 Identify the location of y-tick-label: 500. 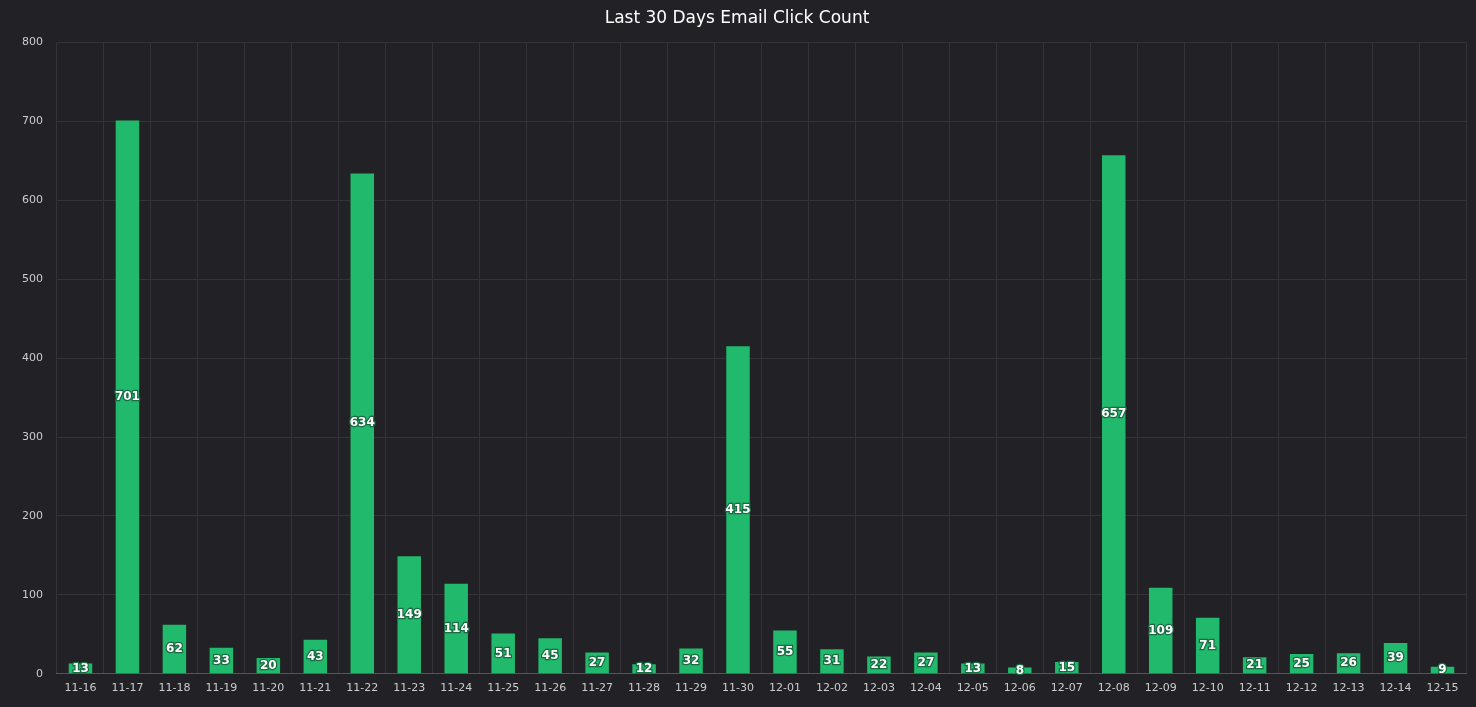
(32, 279).